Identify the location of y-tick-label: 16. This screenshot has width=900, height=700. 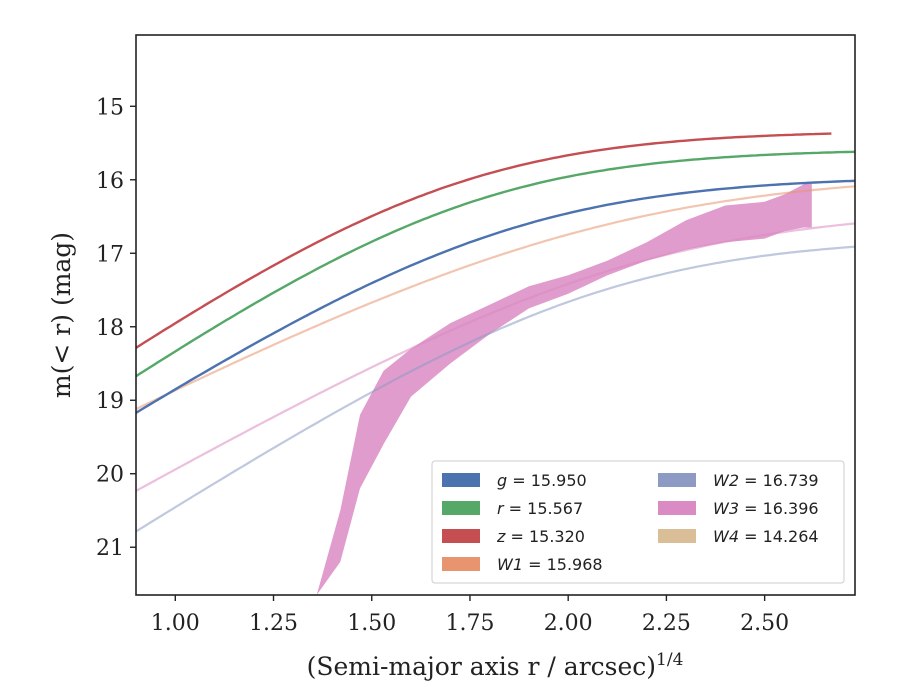
(110, 181).